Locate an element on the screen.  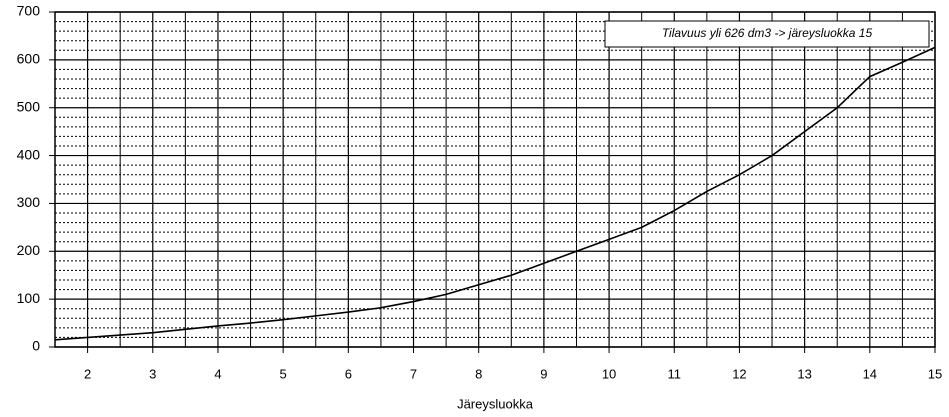
x-tick-label: 5 is located at coordinates (283, 373).